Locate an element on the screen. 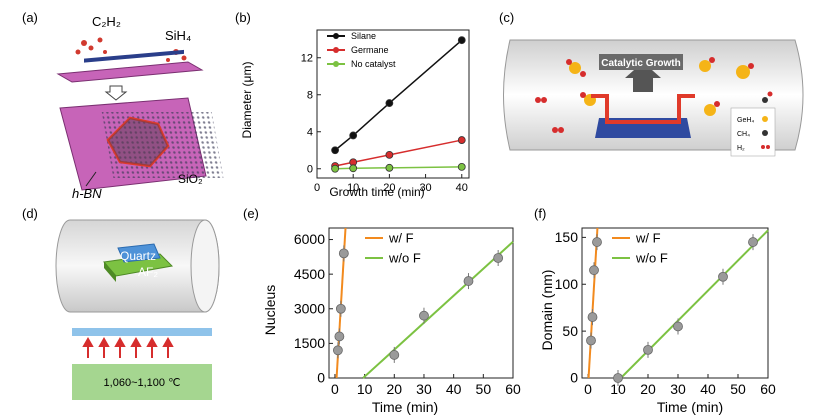  banner-box is located at coordinates (641, 62).